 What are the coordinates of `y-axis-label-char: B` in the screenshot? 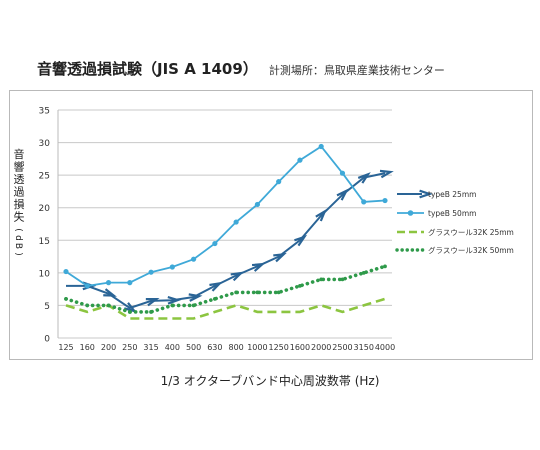 It's located at (18, 246).